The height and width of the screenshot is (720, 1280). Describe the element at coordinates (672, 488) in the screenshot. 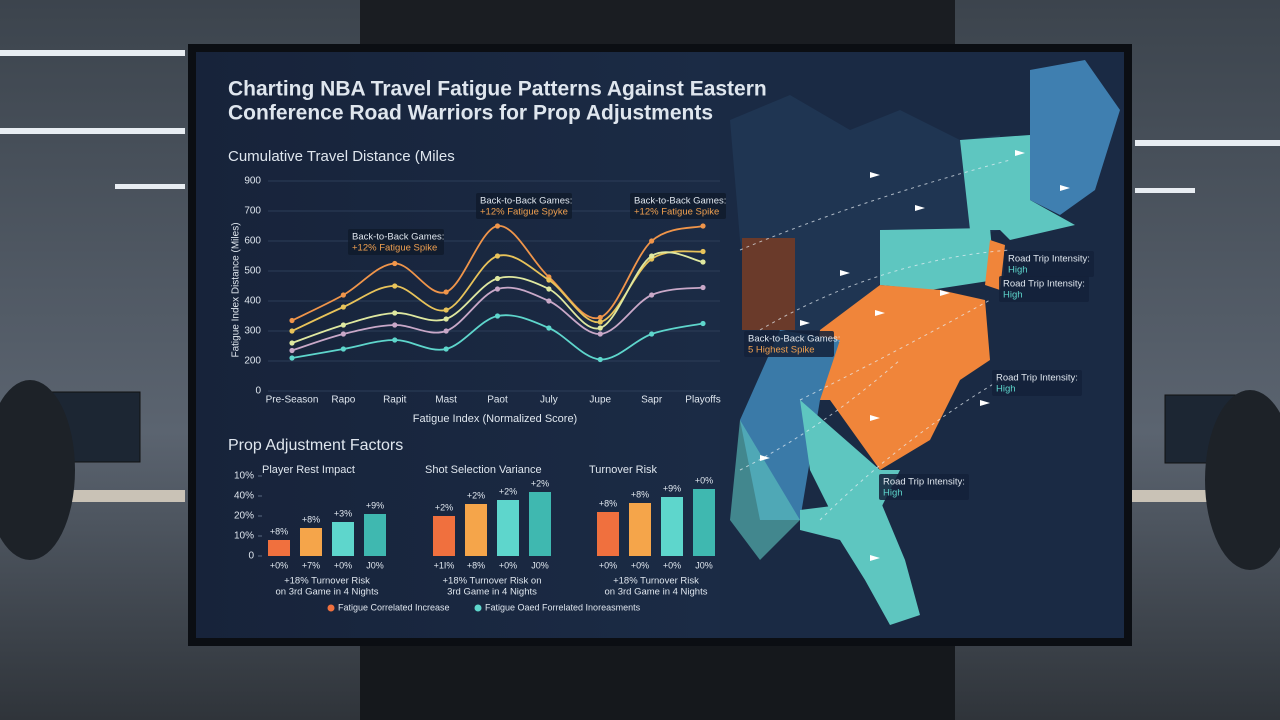

I see `value-label: +9%` at that location.